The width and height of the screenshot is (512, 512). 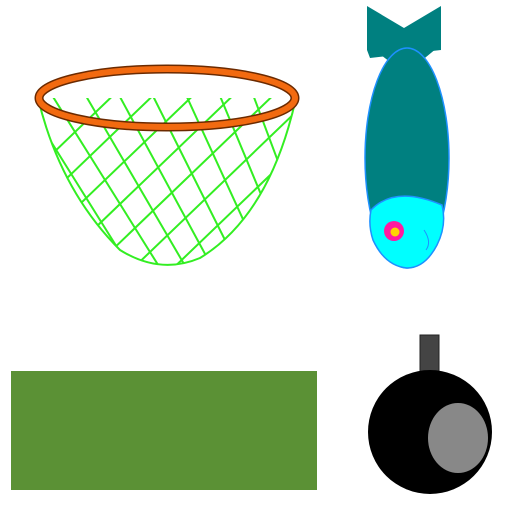 What do you see at coordinates (164, 430) in the screenshot?
I see `rectangle-icon` at bounding box center [164, 430].